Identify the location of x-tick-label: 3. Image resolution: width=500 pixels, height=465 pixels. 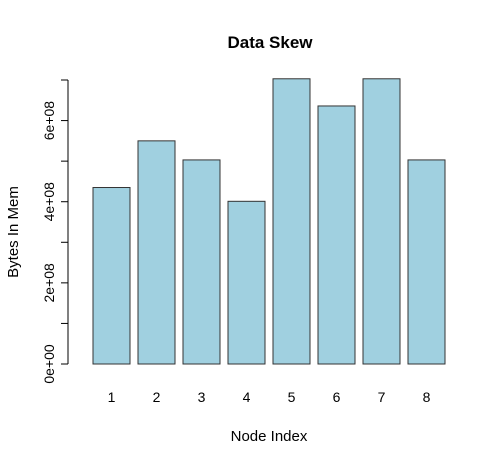
(202, 397).